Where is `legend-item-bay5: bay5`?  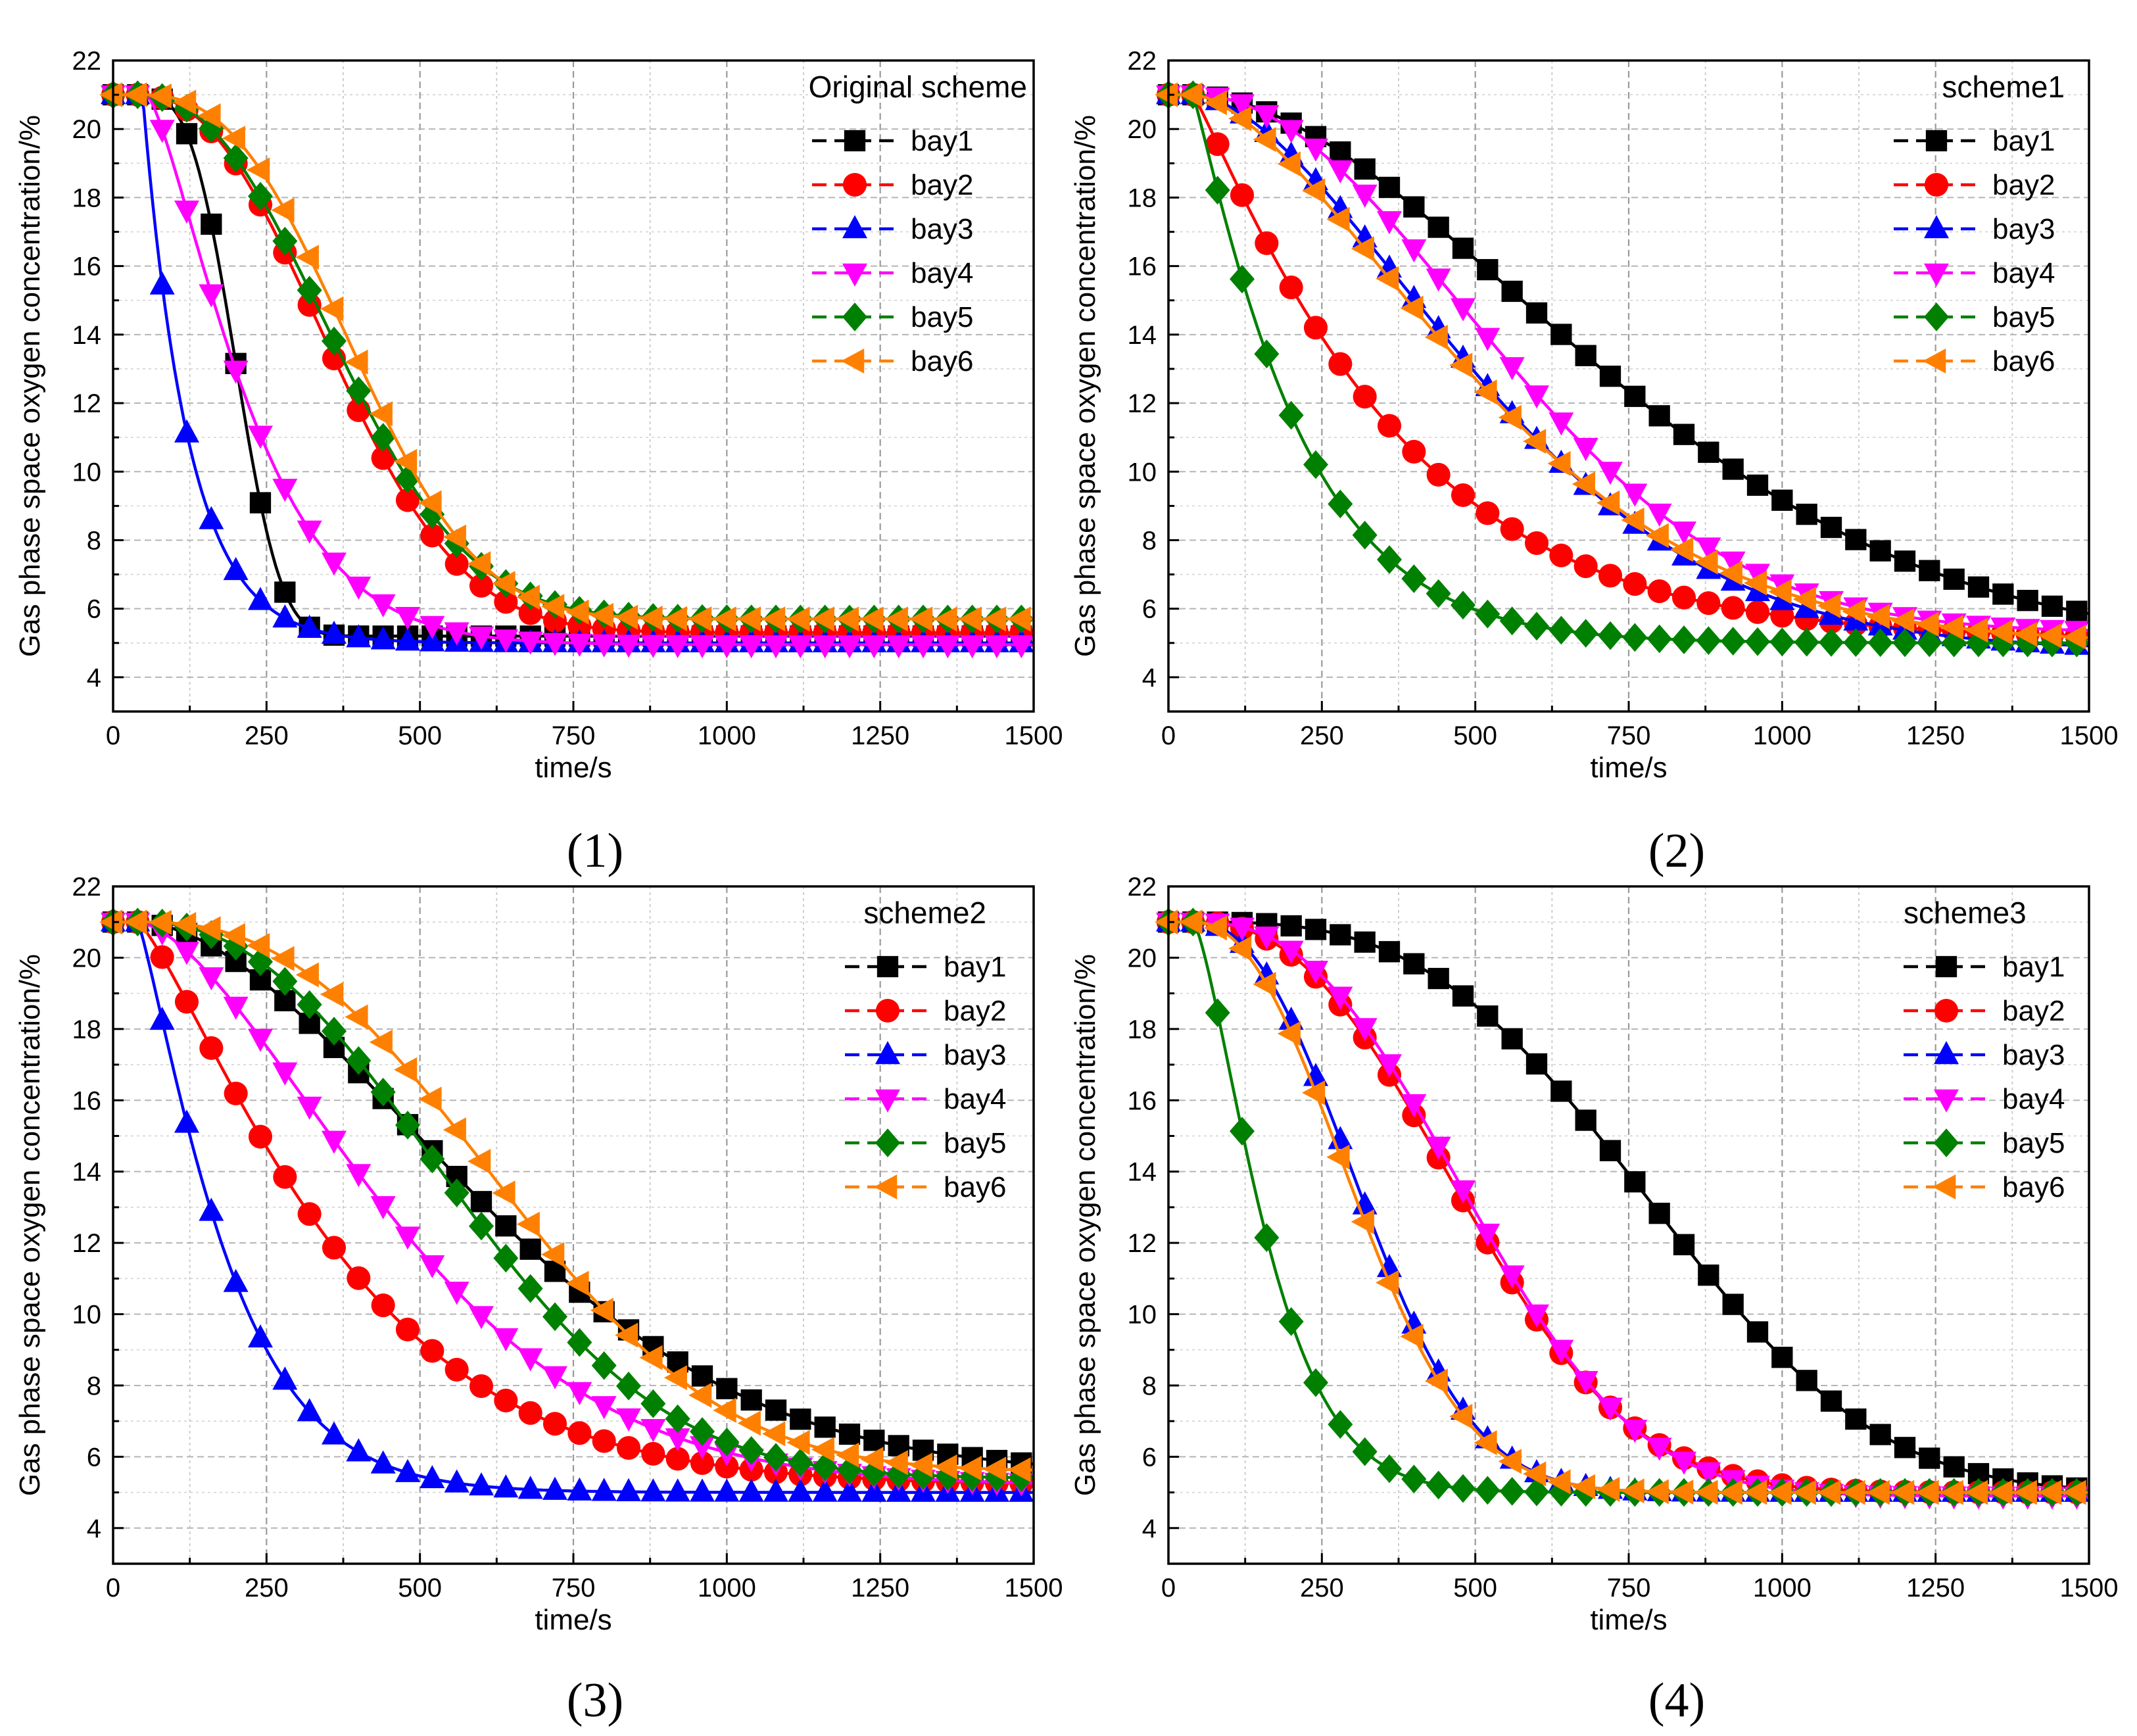
legend-item-bay5: bay5 is located at coordinates (1974, 317).